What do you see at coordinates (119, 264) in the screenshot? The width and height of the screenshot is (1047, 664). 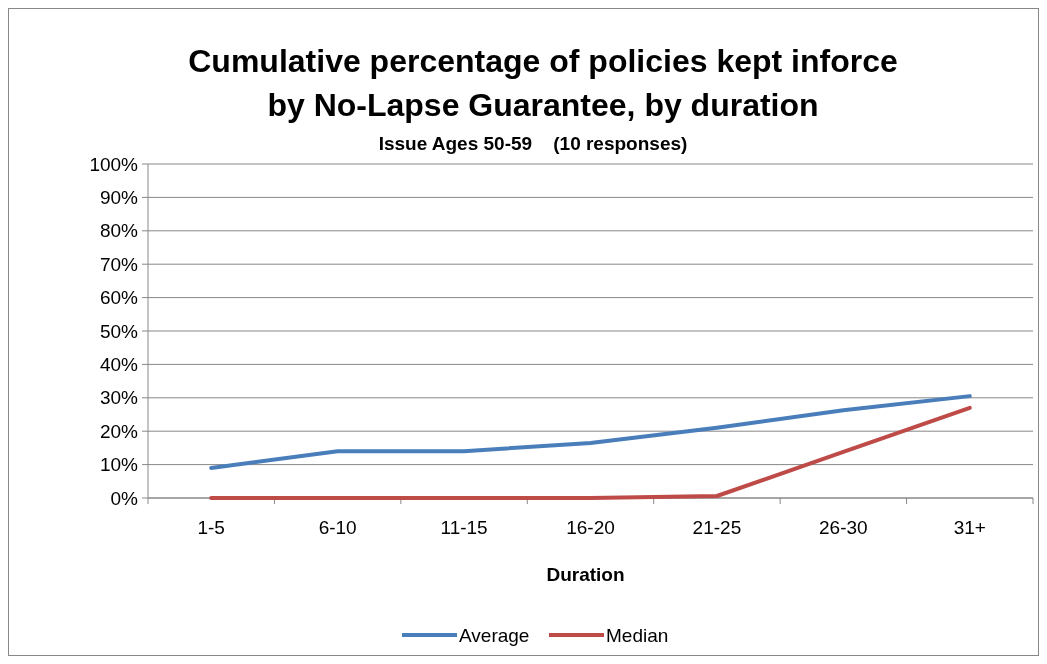 I see `y-tick-label: 70%` at bounding box center [119, 264].